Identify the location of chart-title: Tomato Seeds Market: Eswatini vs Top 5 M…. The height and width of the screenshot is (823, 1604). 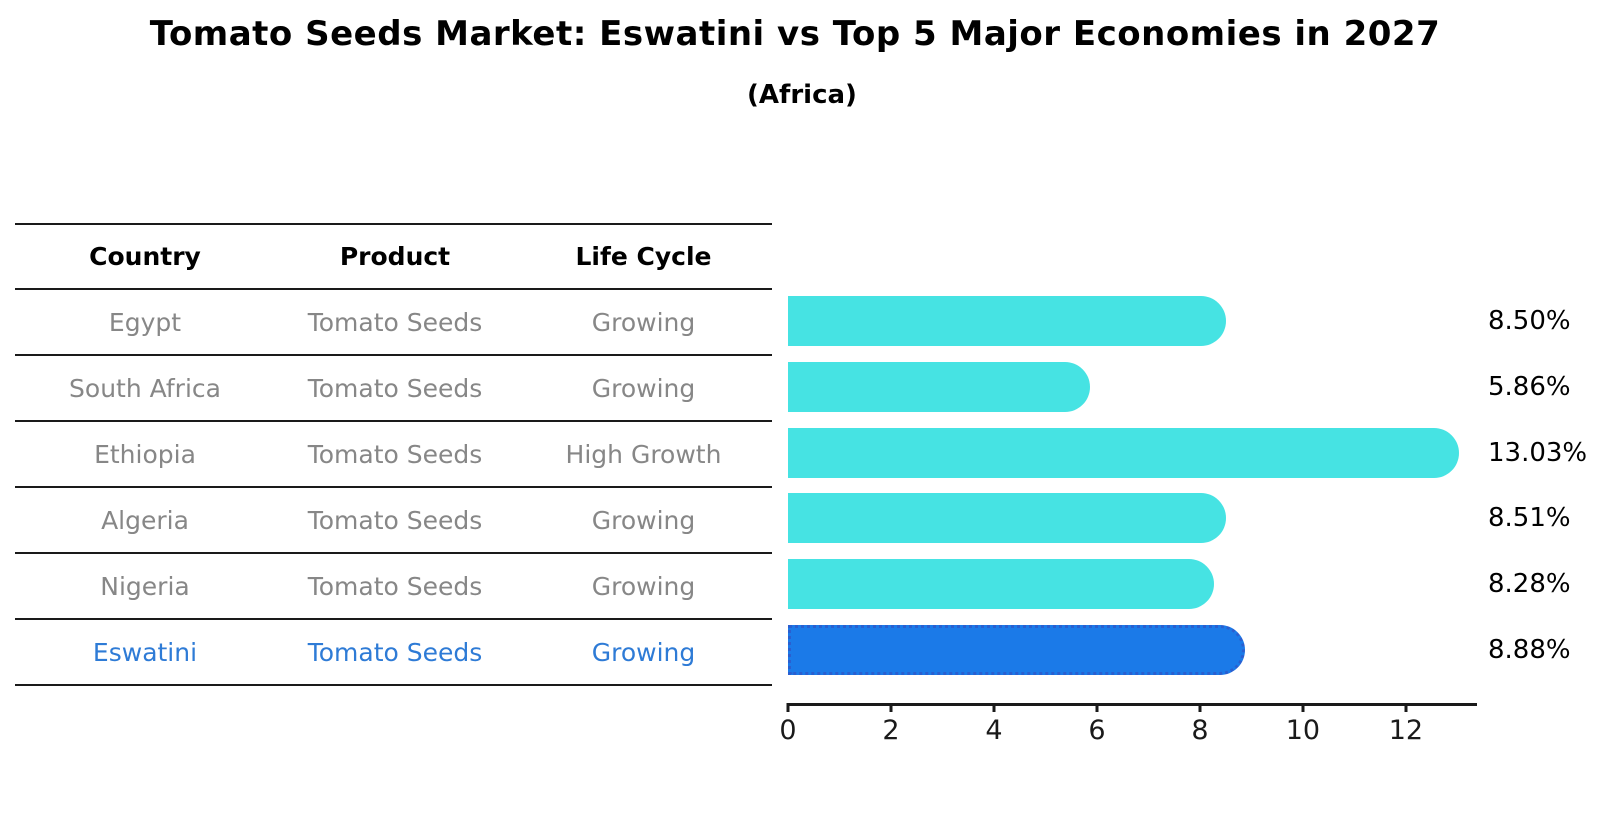
(795, 34).